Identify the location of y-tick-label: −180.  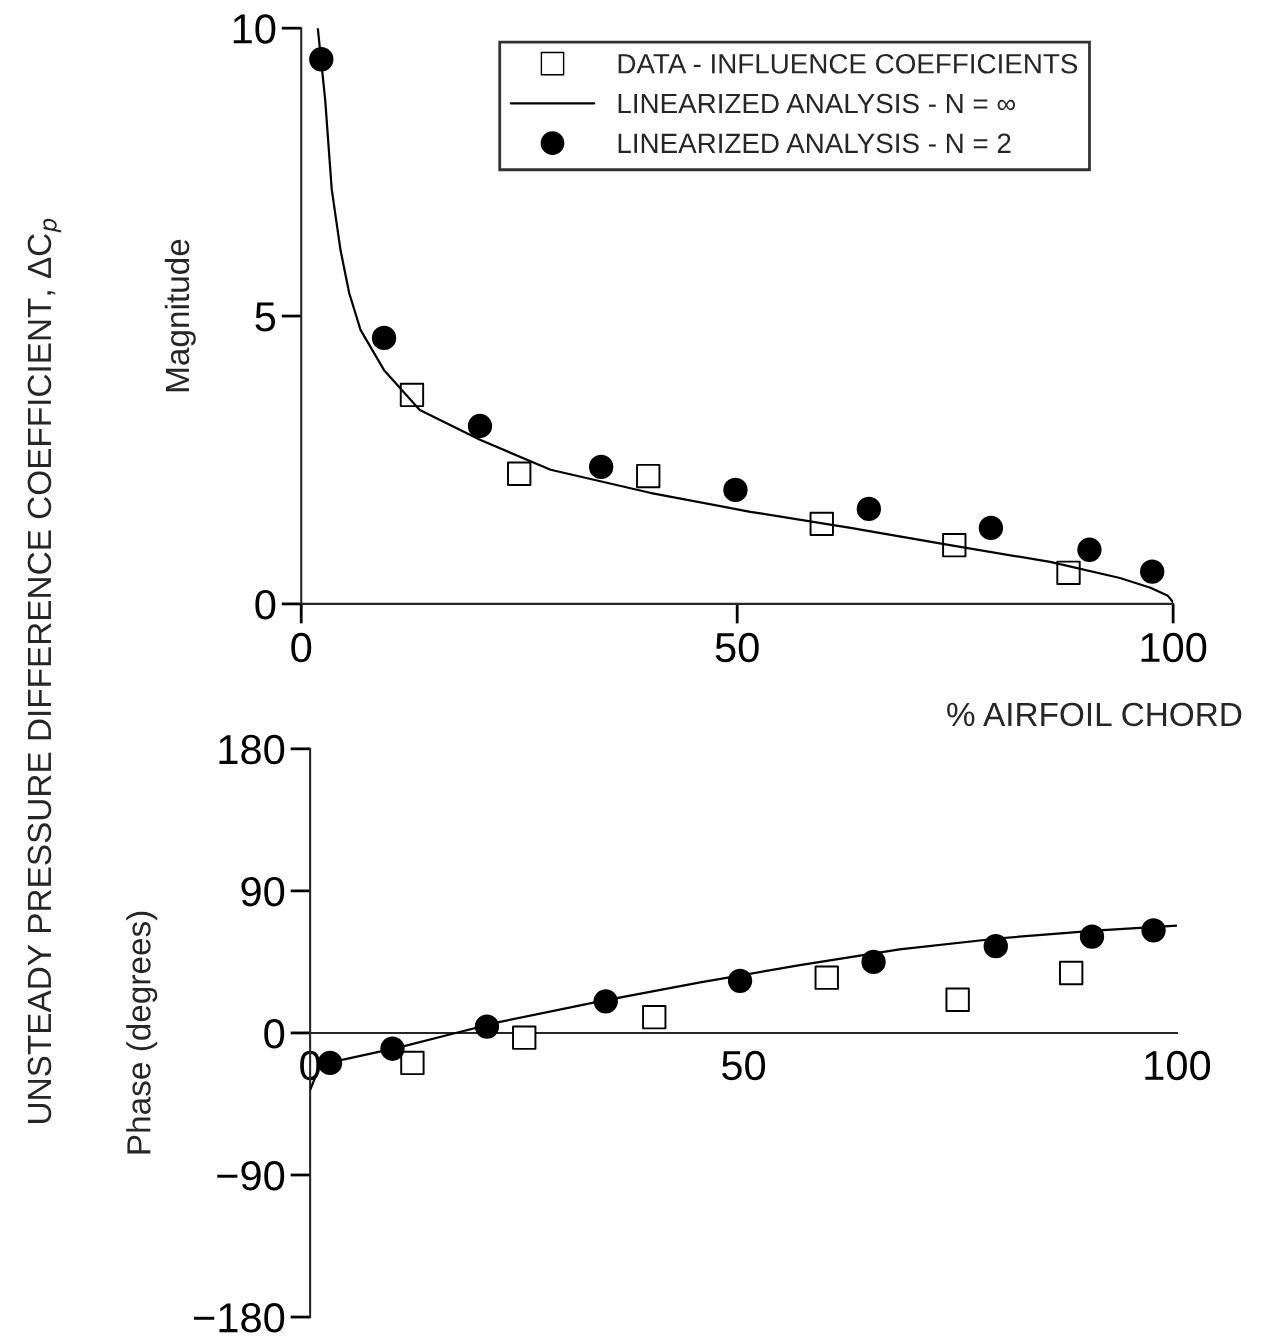
(239, 1318).